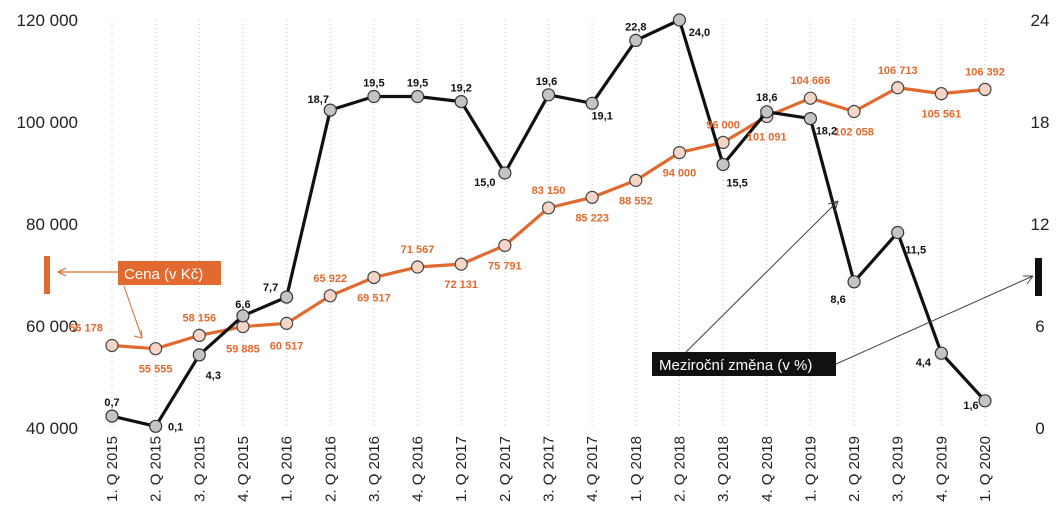  I want to click on x-tick-label: 4. Q 2016, so click(418, 469).